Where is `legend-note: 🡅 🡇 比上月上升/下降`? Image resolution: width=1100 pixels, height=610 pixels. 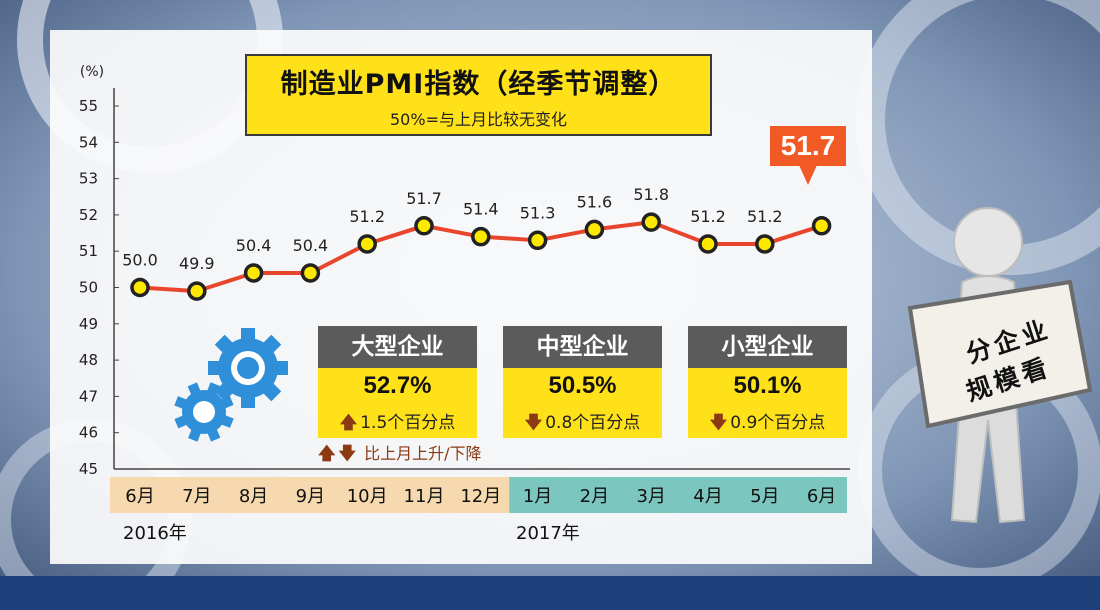 legend-note: 🡅 🡇 比上月上升/下降 is located at coordinates (399, 455).